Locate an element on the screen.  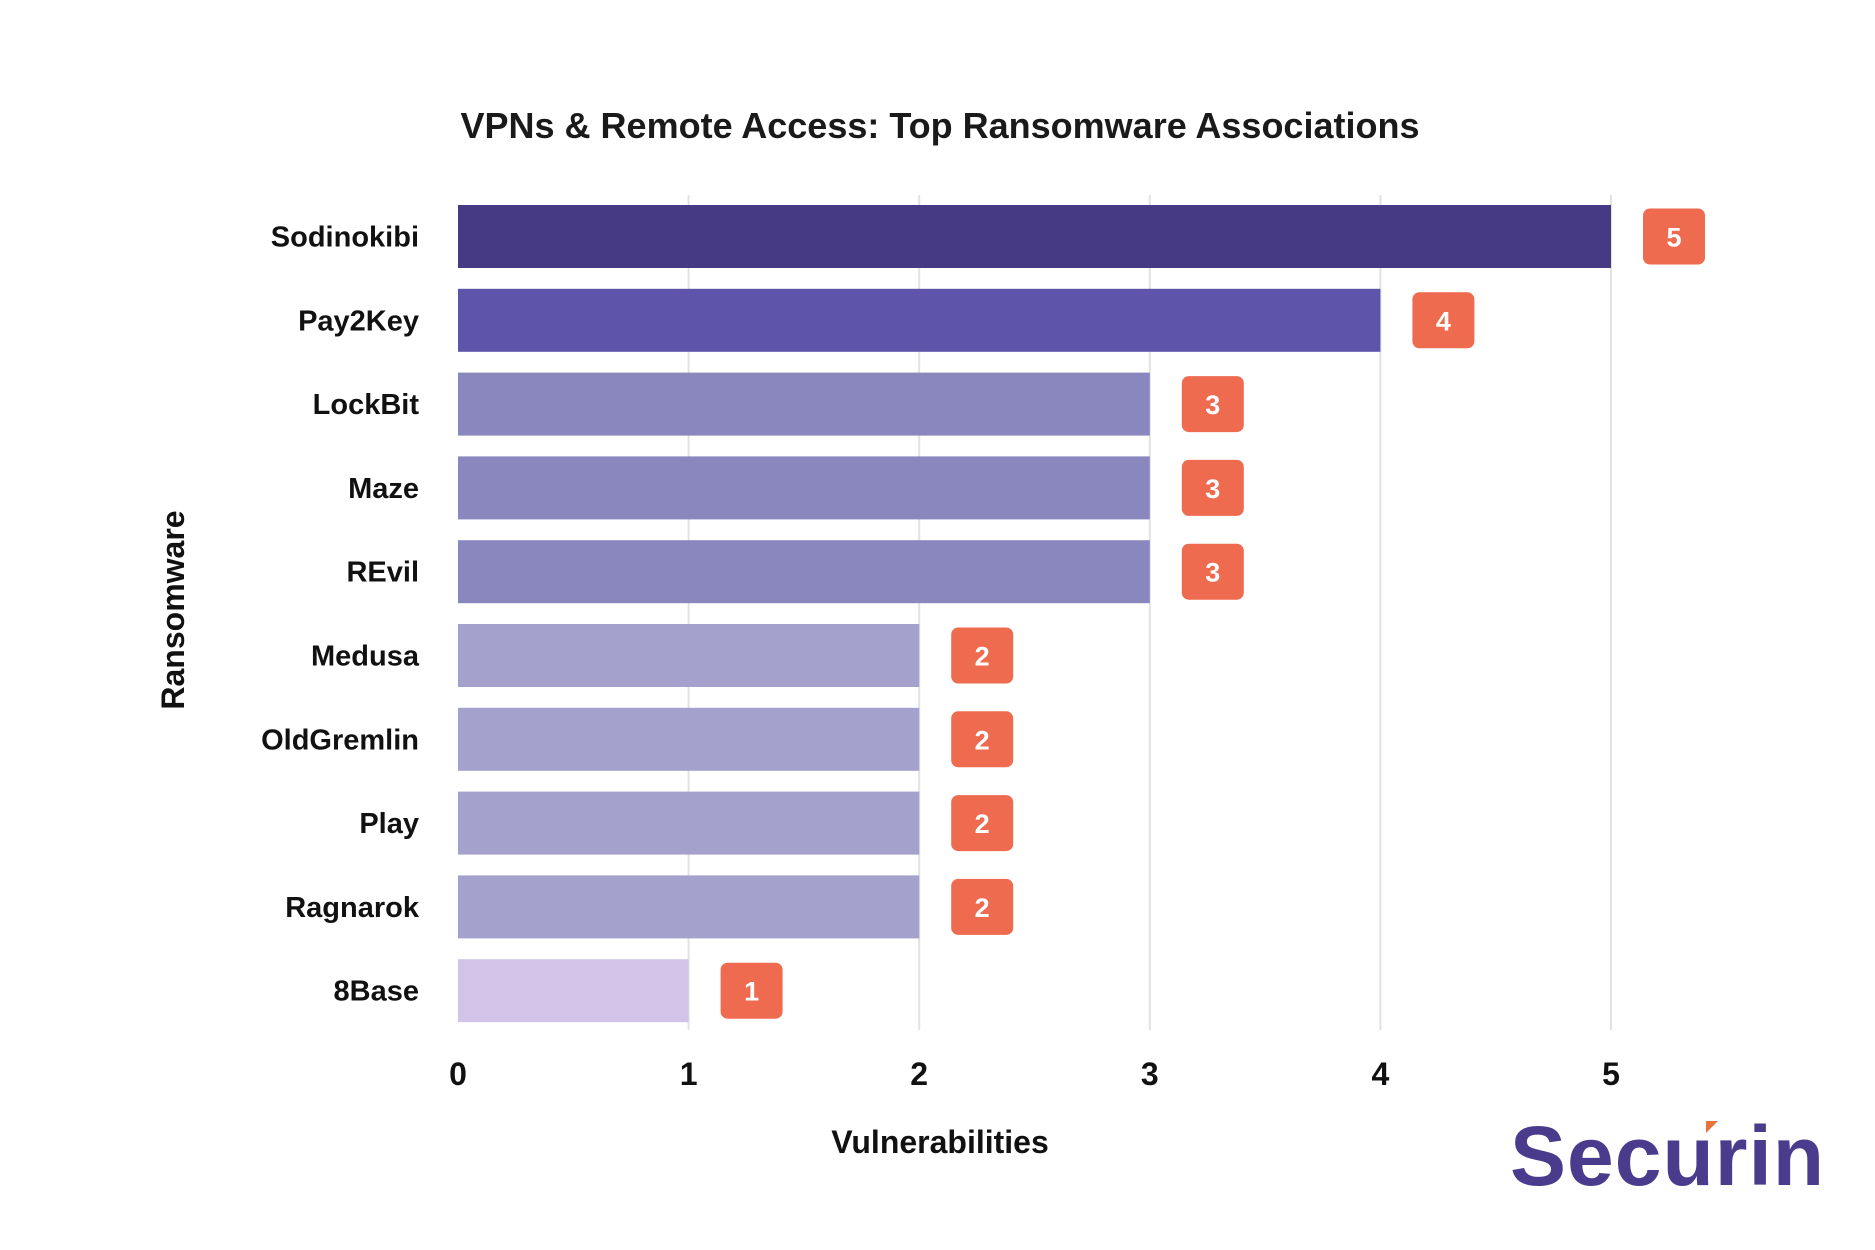
x-tick-1: 1 is located at coordinates (689, 1074).